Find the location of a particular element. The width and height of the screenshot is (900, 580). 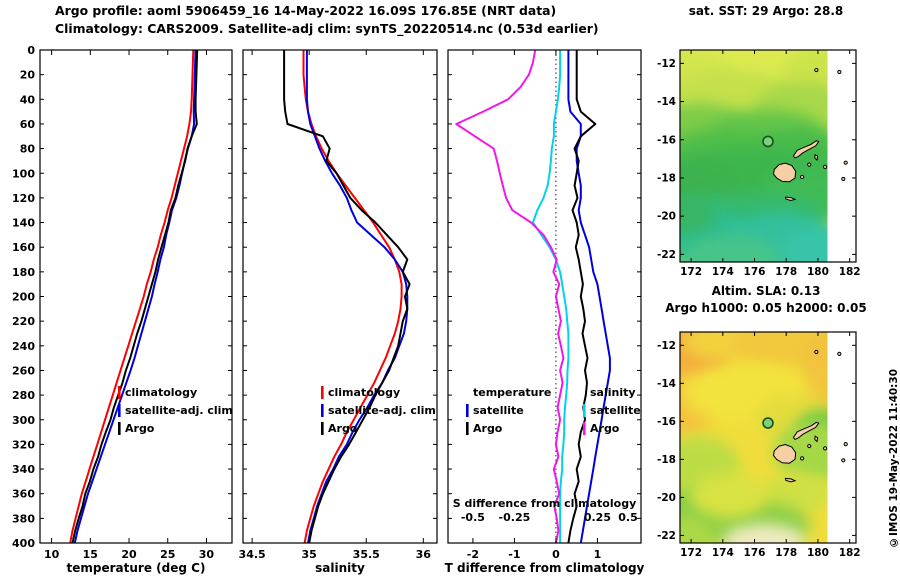

map-sla: 172 174 176 178 180 182 -12 -14 -16 -18 -20 -22 is located at coordinates (759, 445).